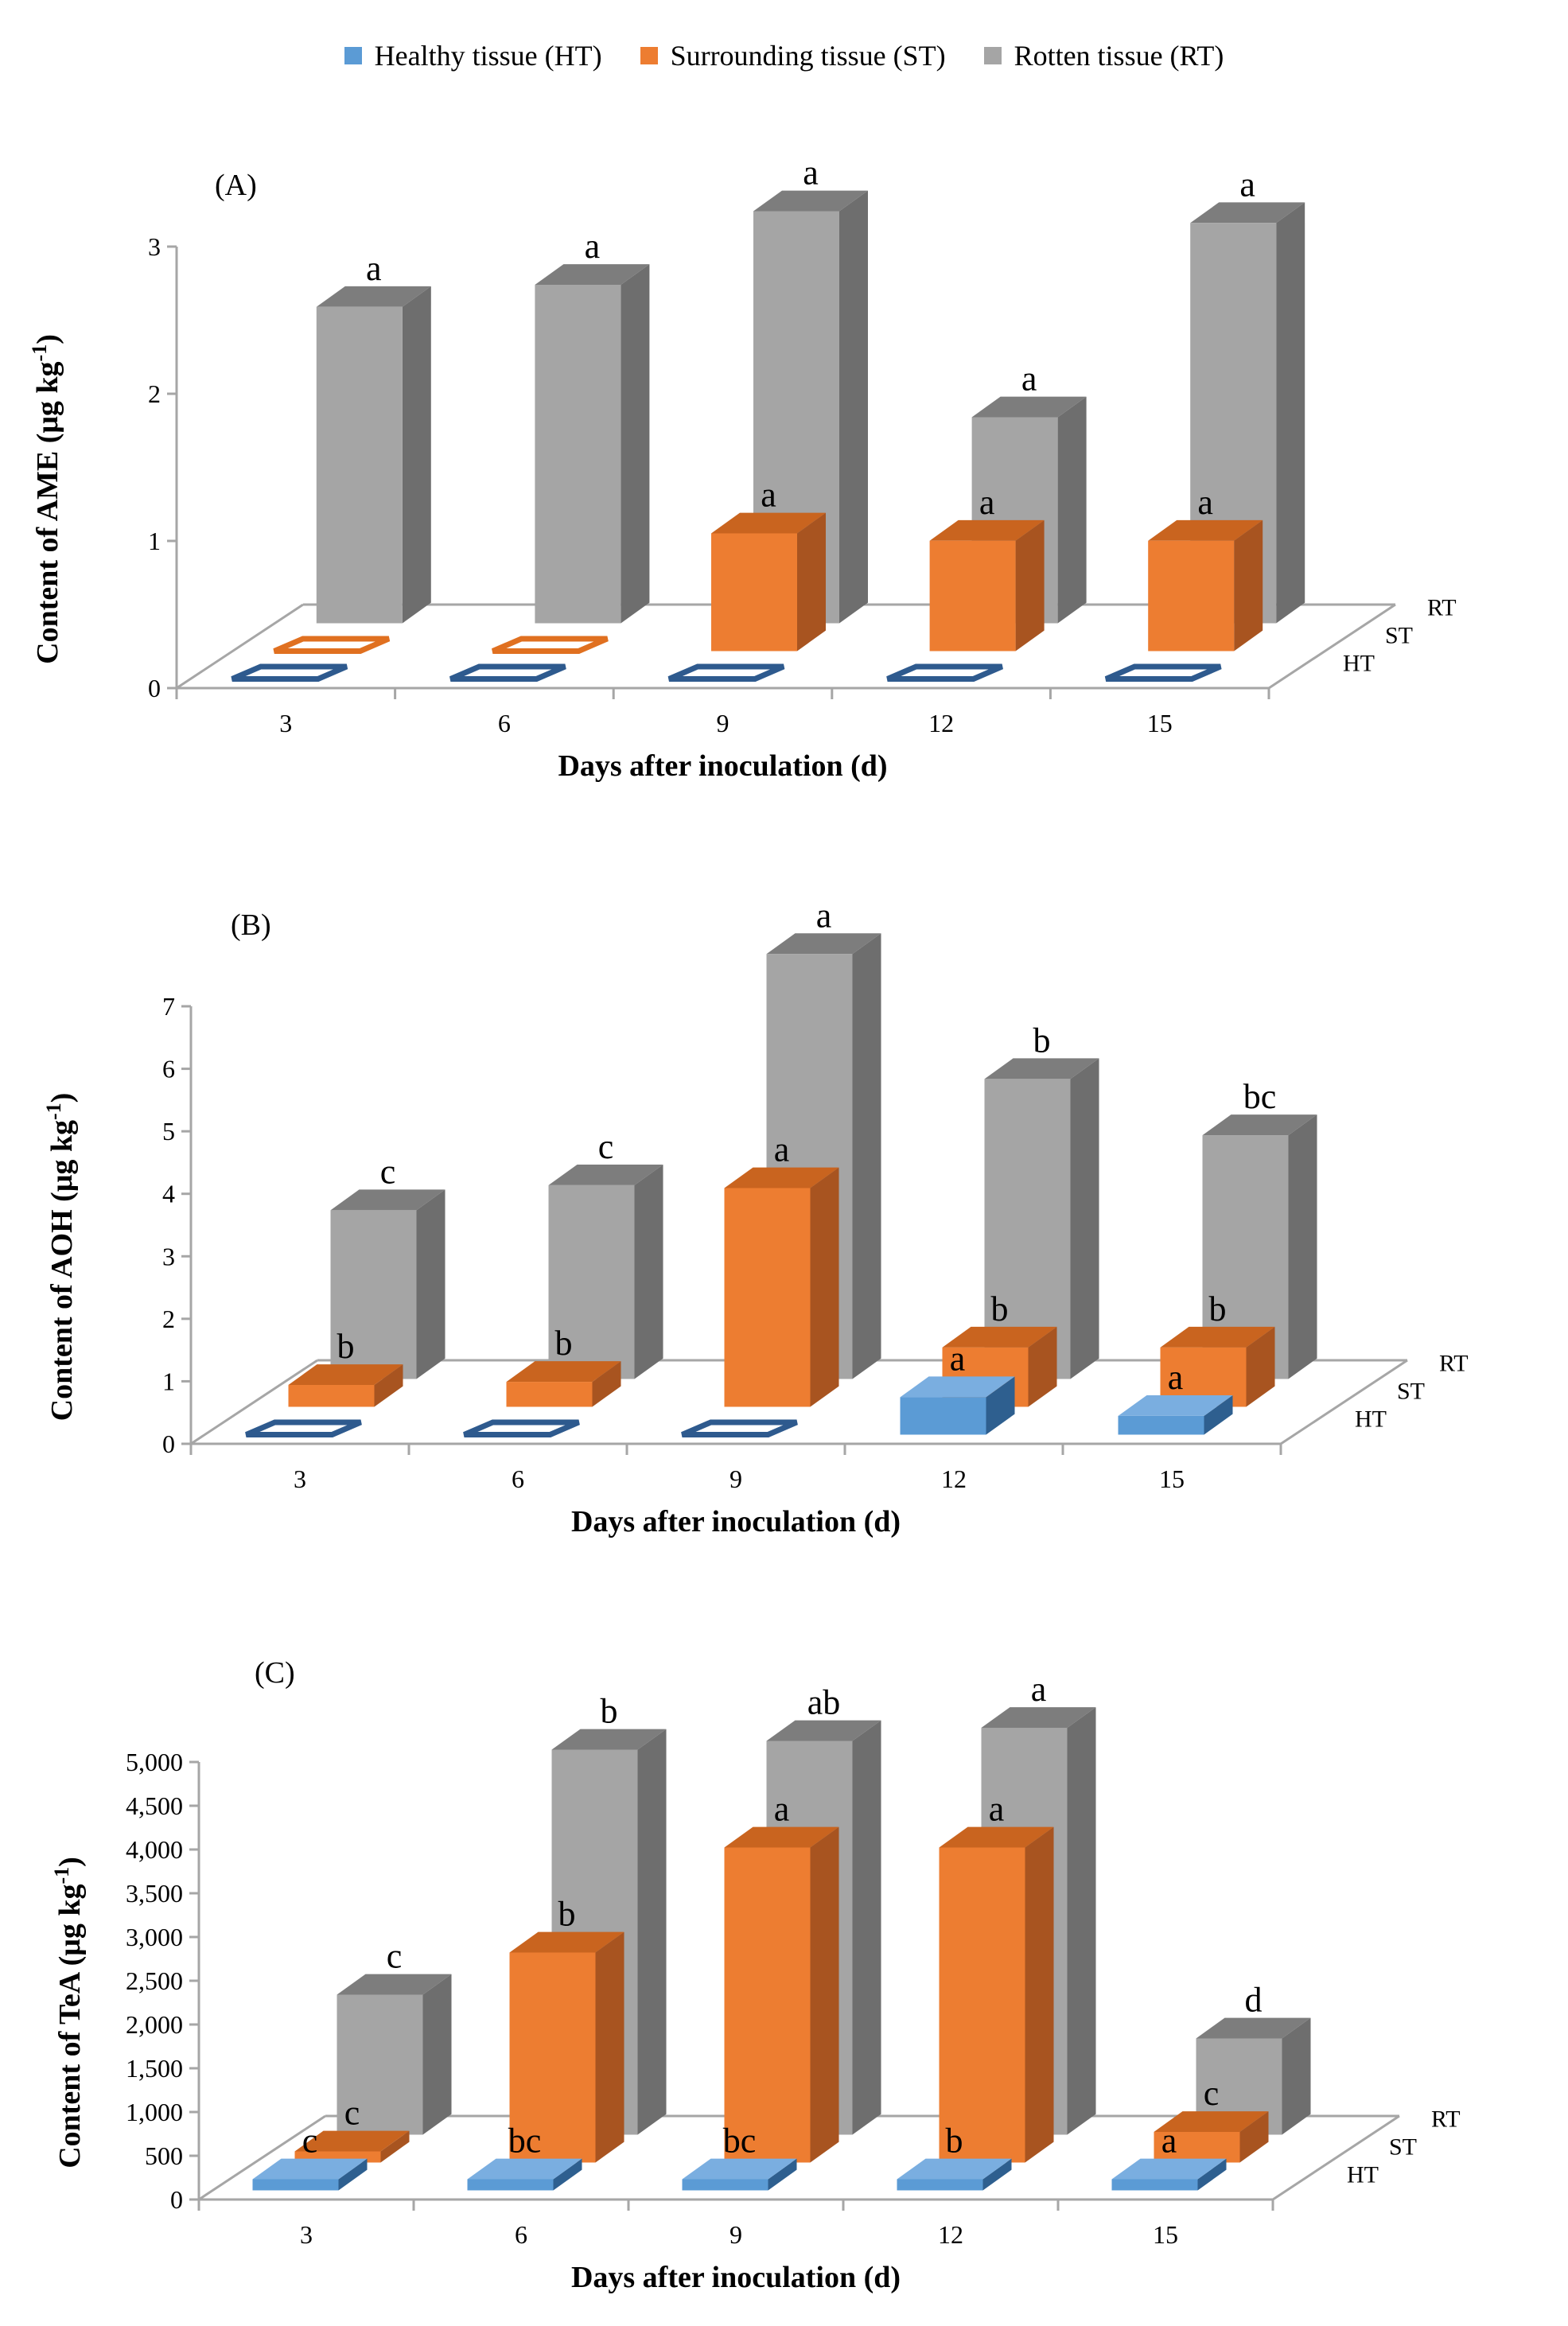 The image size is (1568, 2326). I want to click on y-tick-label: 4,000, so click(154, 1850).